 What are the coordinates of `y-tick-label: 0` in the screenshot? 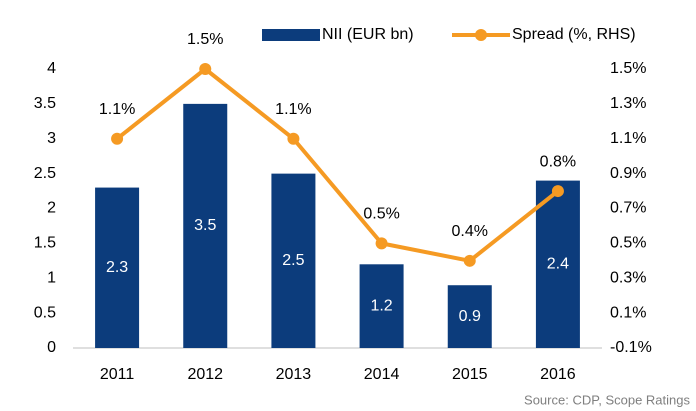 It's located at (51, 347).